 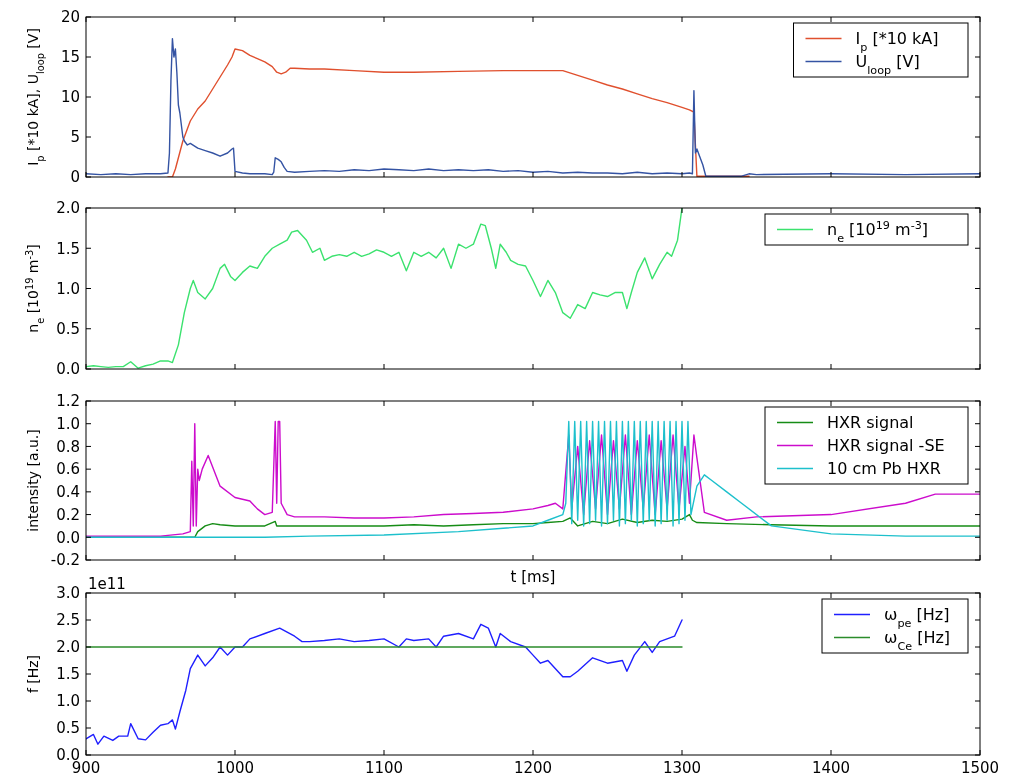 What do you see at coordinates (70, 17) in the screenshot?
I see `y-tick-label: 20` at bounding box center [70, 17].